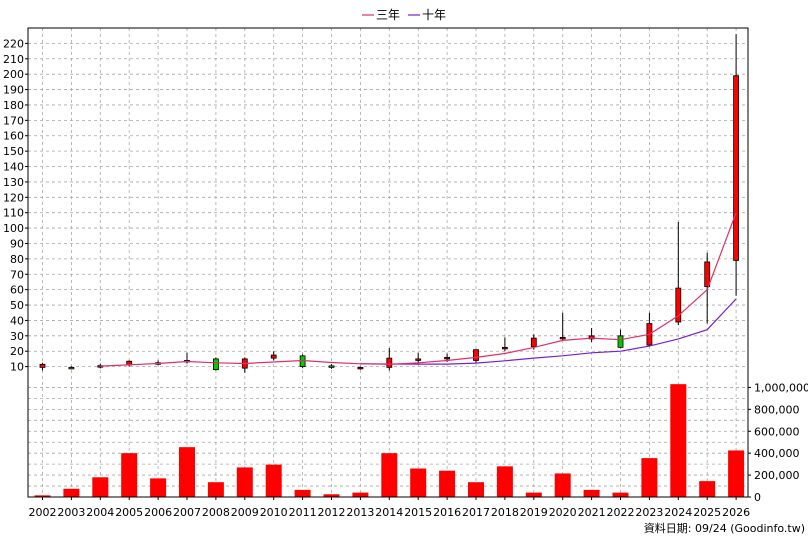  I want to click on x-tick-label: 2007, so click(187, 512).